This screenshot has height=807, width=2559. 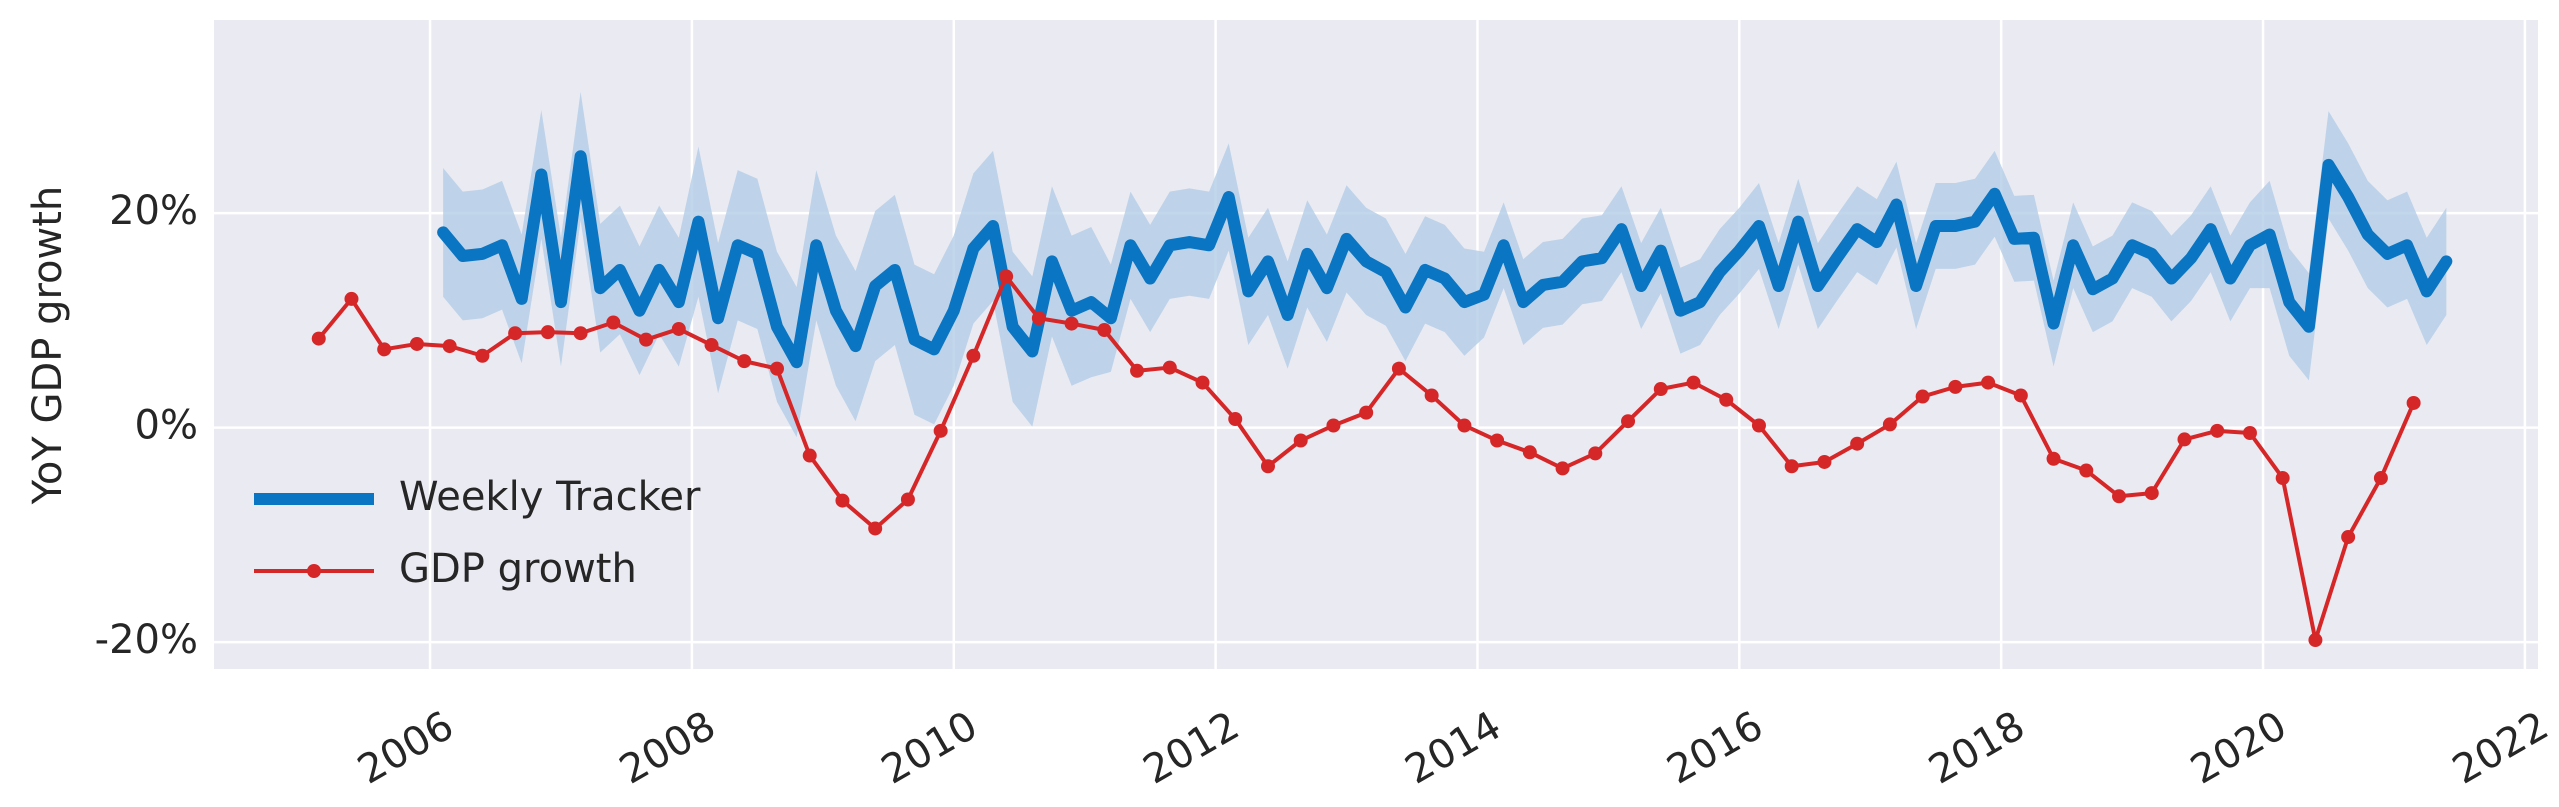 I want to click on x-tick-label: 2010, so click(x=929, y=748).